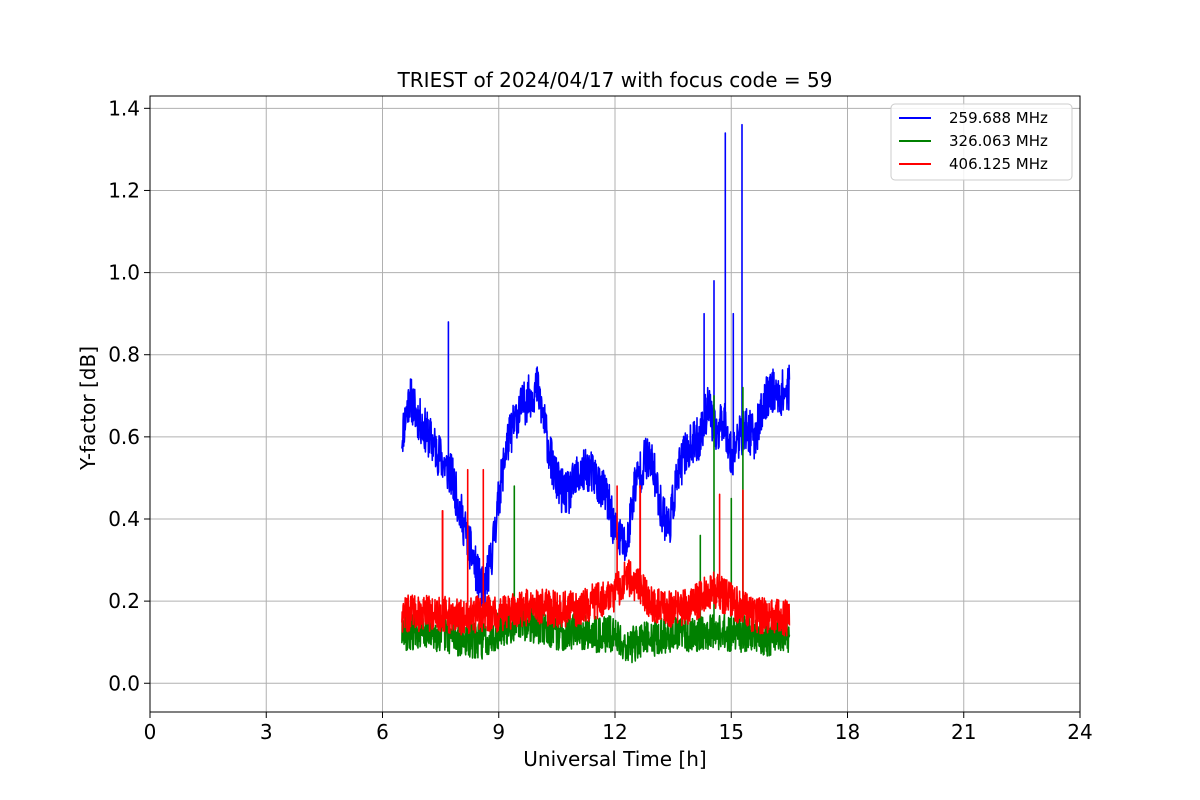 Image resolution: width=1200 pixels, height=800 pixels. I want to click on legend: 259.688 MHz 326.063 MHz 406.125 MHz, so click(981, 142).